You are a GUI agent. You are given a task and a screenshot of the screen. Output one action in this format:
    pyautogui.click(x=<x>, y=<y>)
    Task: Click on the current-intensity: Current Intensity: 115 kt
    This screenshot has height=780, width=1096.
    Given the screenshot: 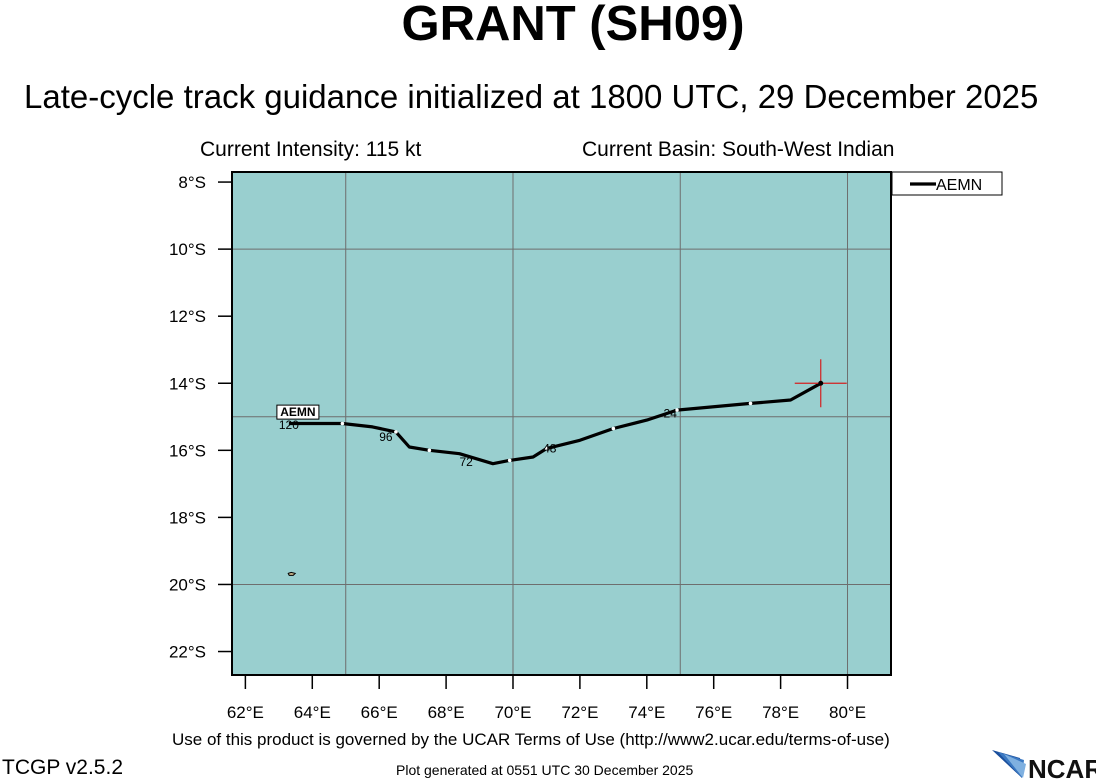 What is the action you would take?
    pyautogui.click(x=311, y=149)
    